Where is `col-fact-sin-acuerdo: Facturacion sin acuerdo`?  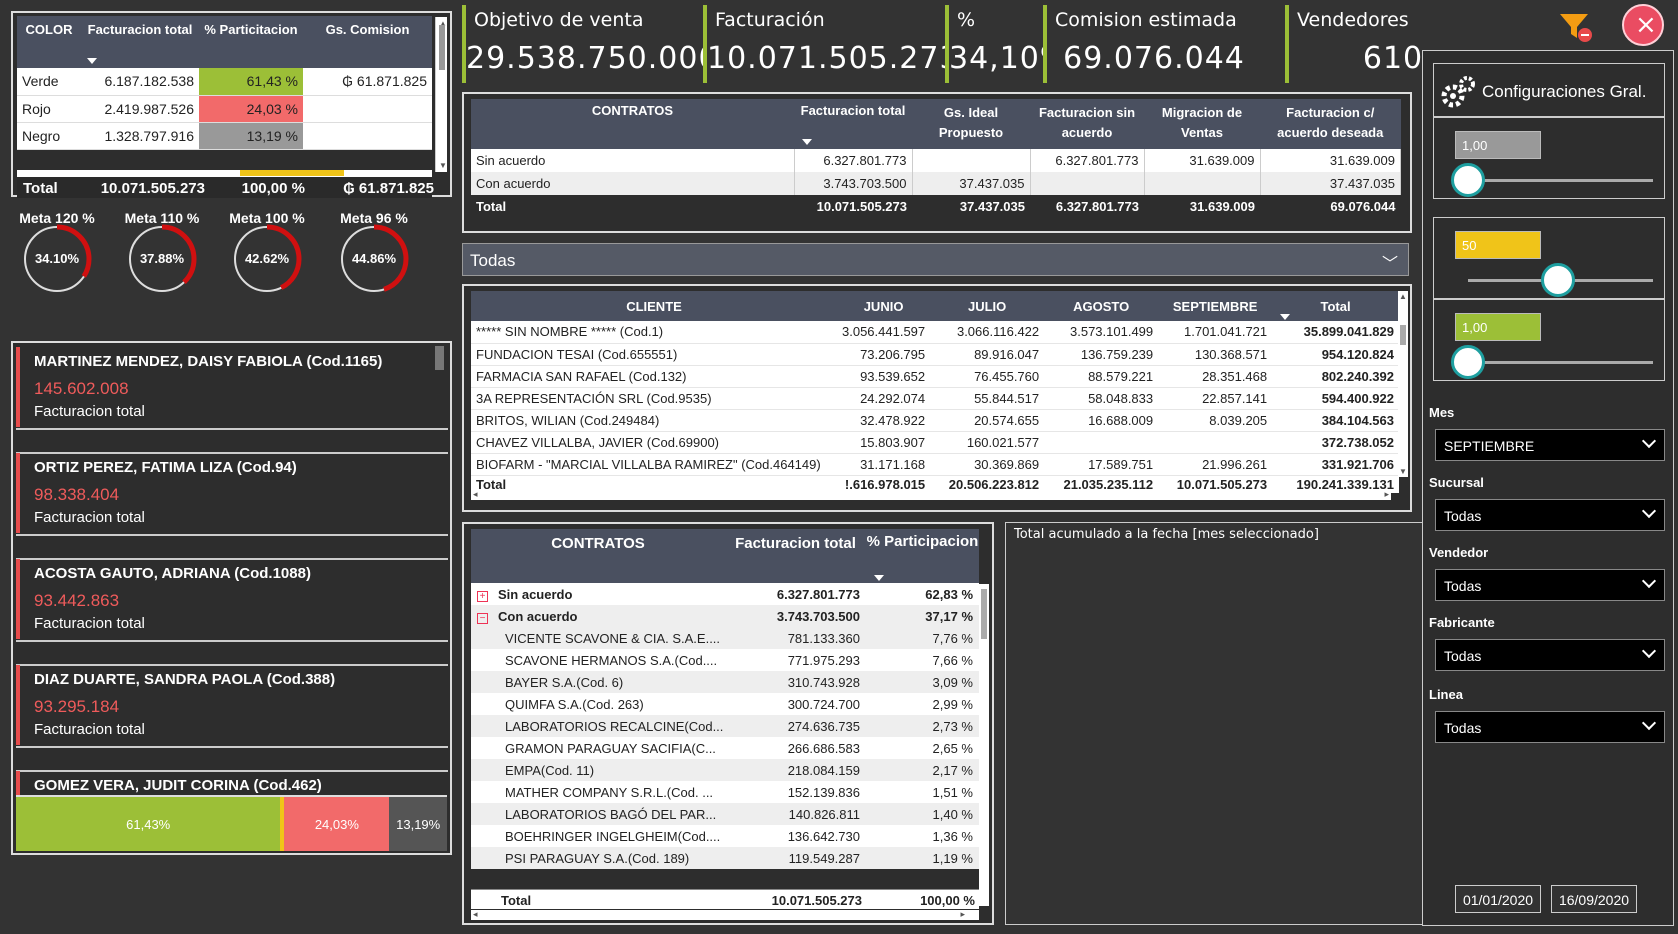
col-fact-sin-acuerdo: Facturacion sin acuerdo is located at coordinates (1087, 124).